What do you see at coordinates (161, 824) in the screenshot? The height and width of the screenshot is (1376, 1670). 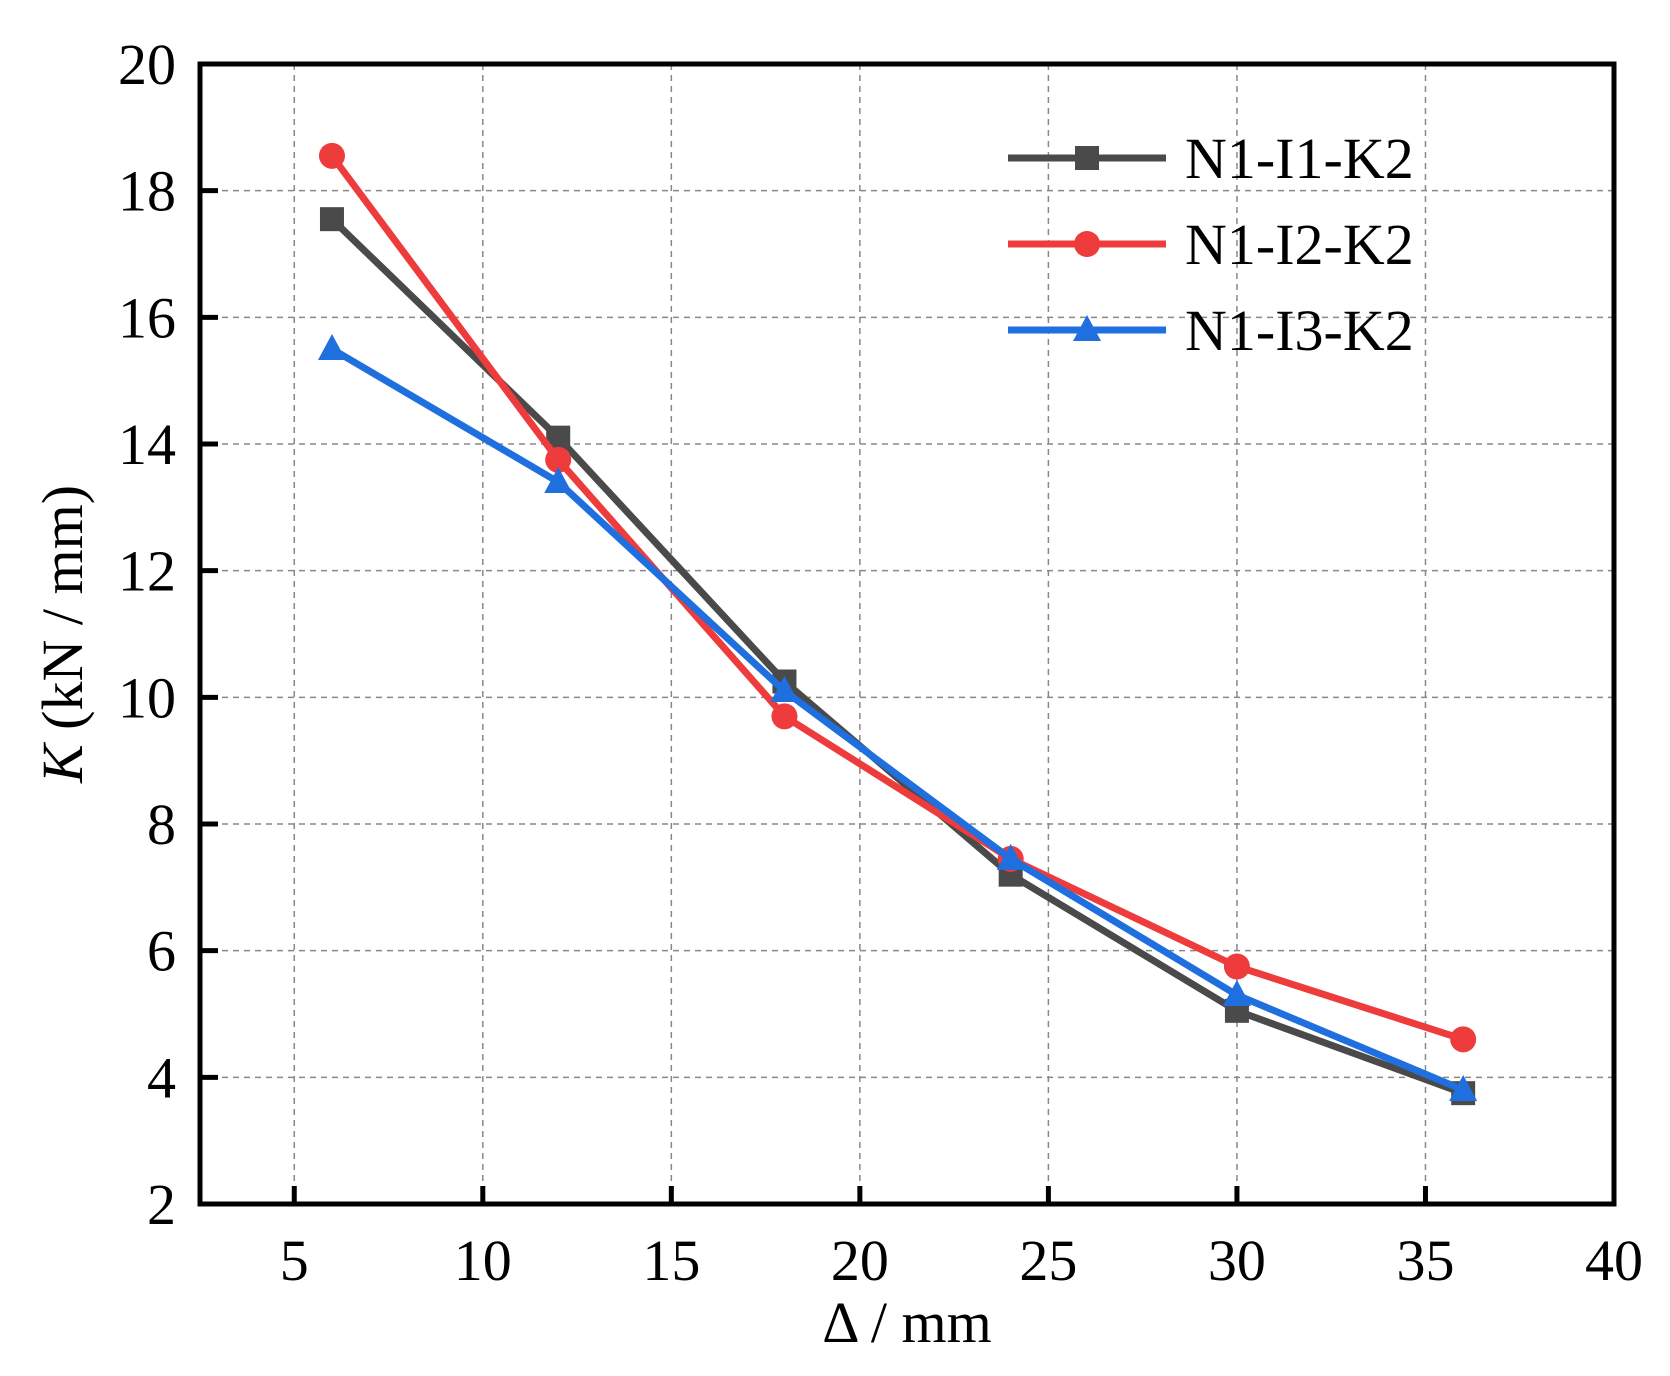 I see `y-tick-label: 8` at bounding box center [161, 824].